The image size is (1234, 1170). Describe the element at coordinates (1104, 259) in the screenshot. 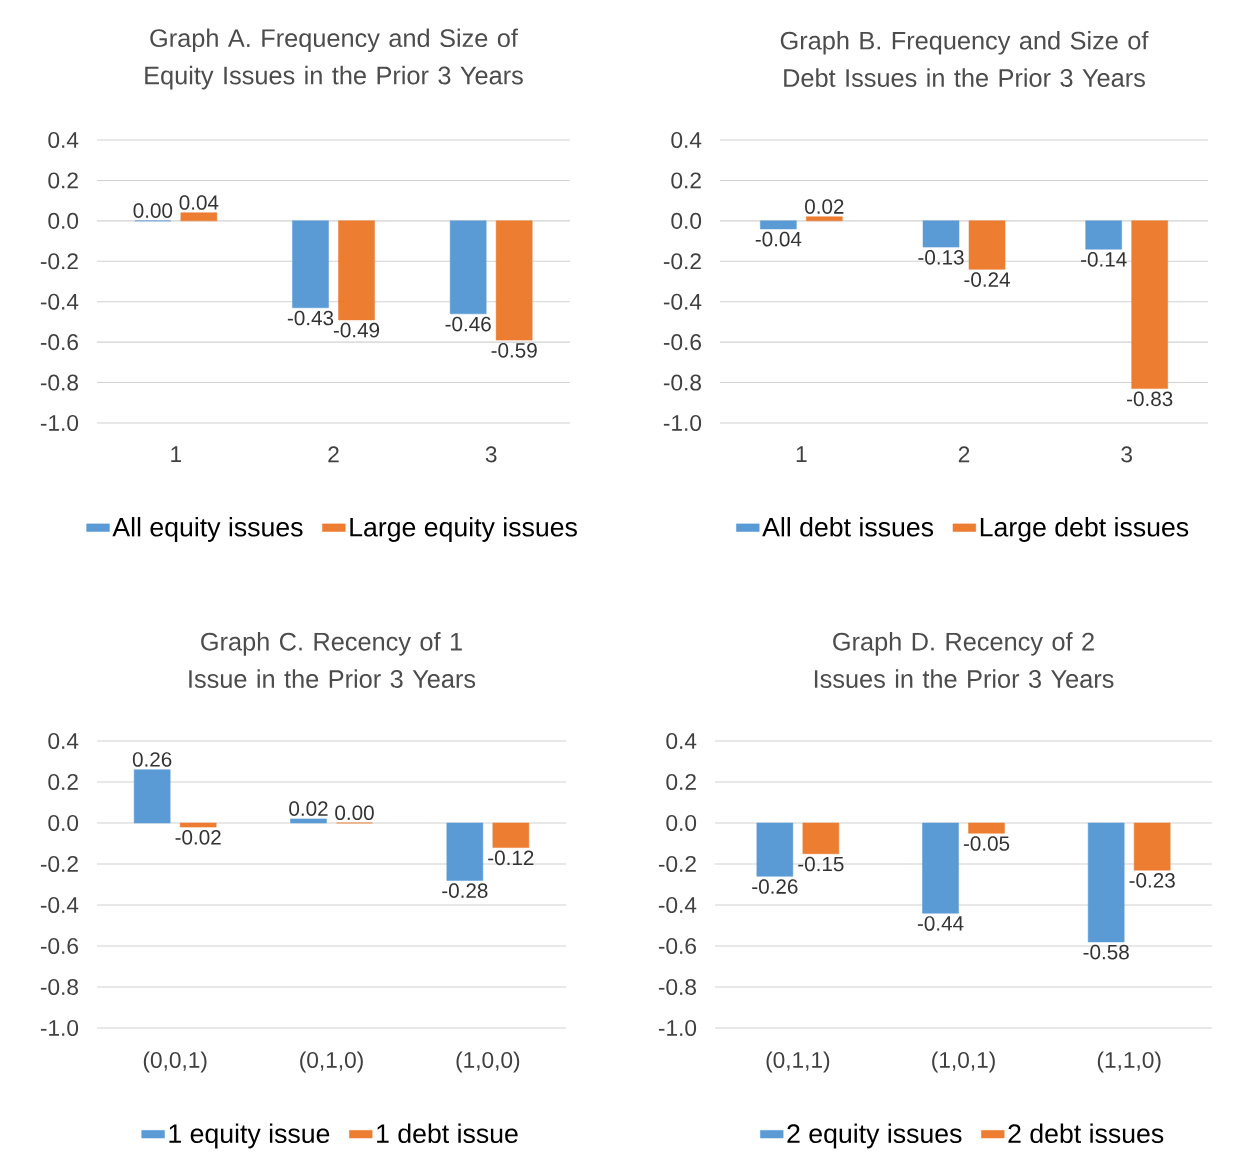

I see `data-label: -0.14` at that location.